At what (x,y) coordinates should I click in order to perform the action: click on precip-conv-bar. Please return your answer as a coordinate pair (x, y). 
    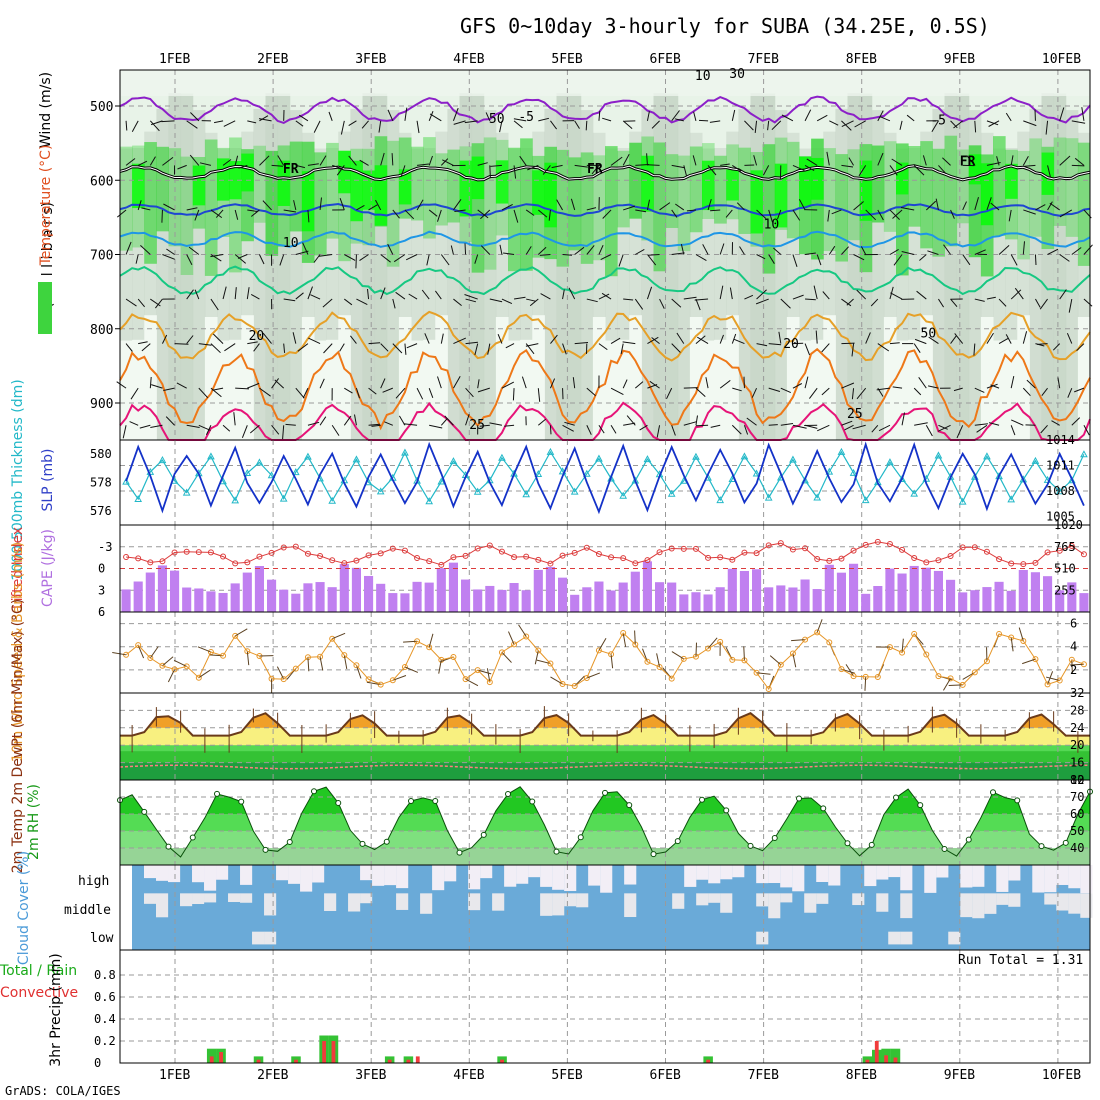
    Looking at the image, I should click on (408, 1061).